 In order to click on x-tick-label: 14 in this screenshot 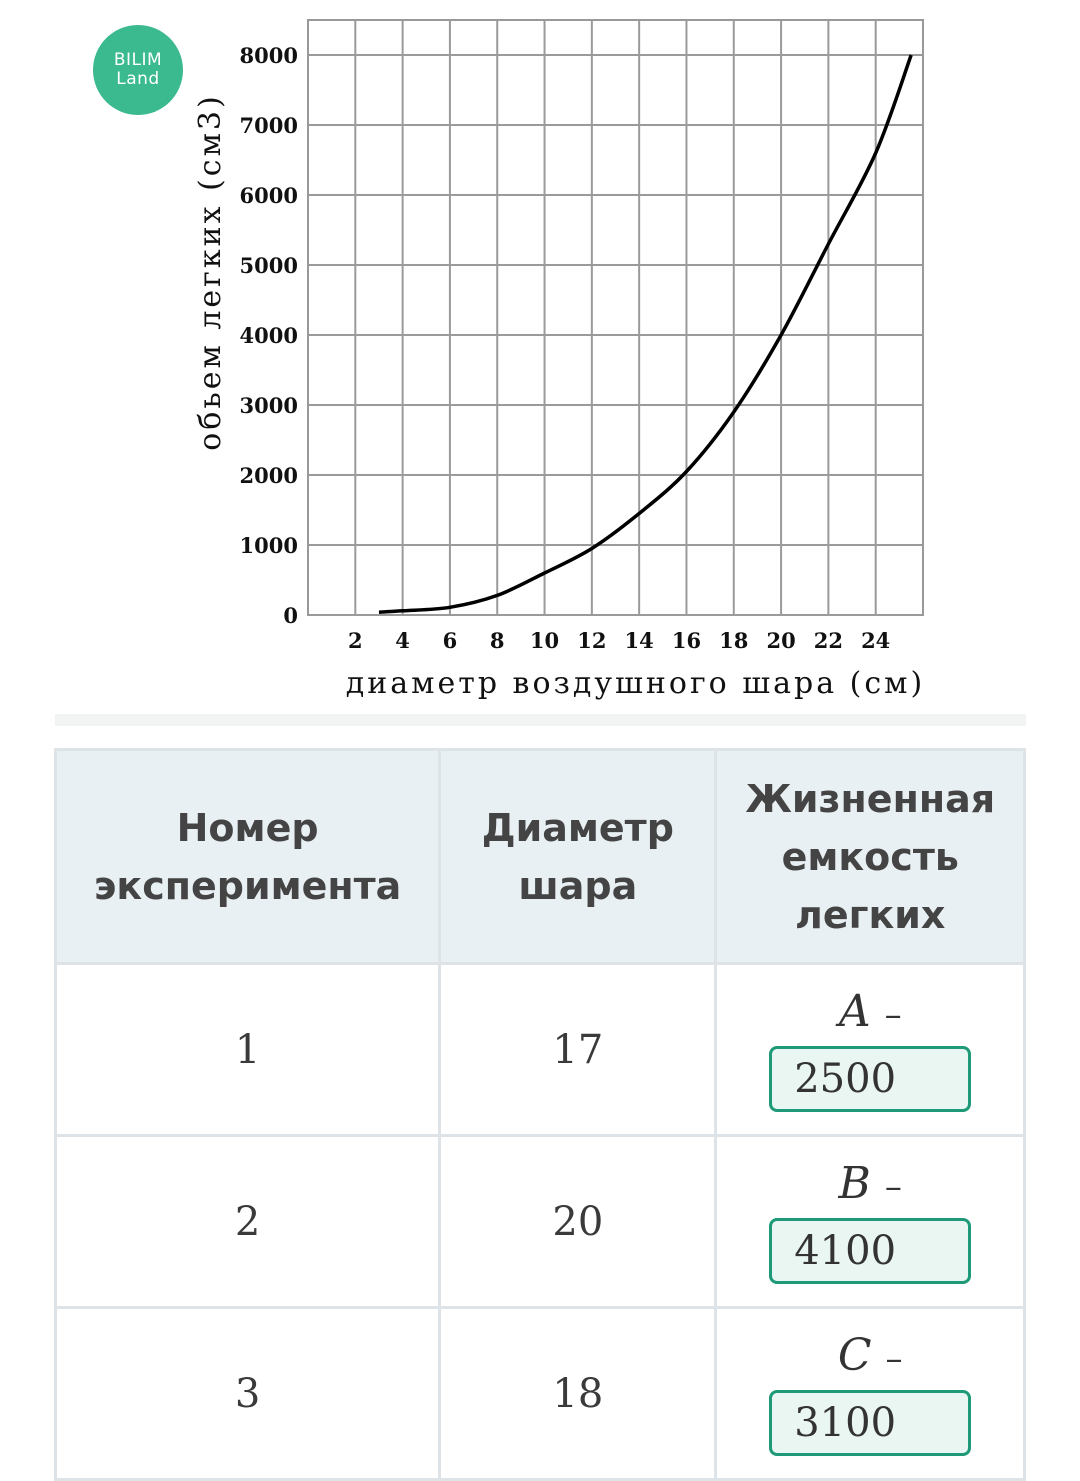, I will do `click(639, 640)`.